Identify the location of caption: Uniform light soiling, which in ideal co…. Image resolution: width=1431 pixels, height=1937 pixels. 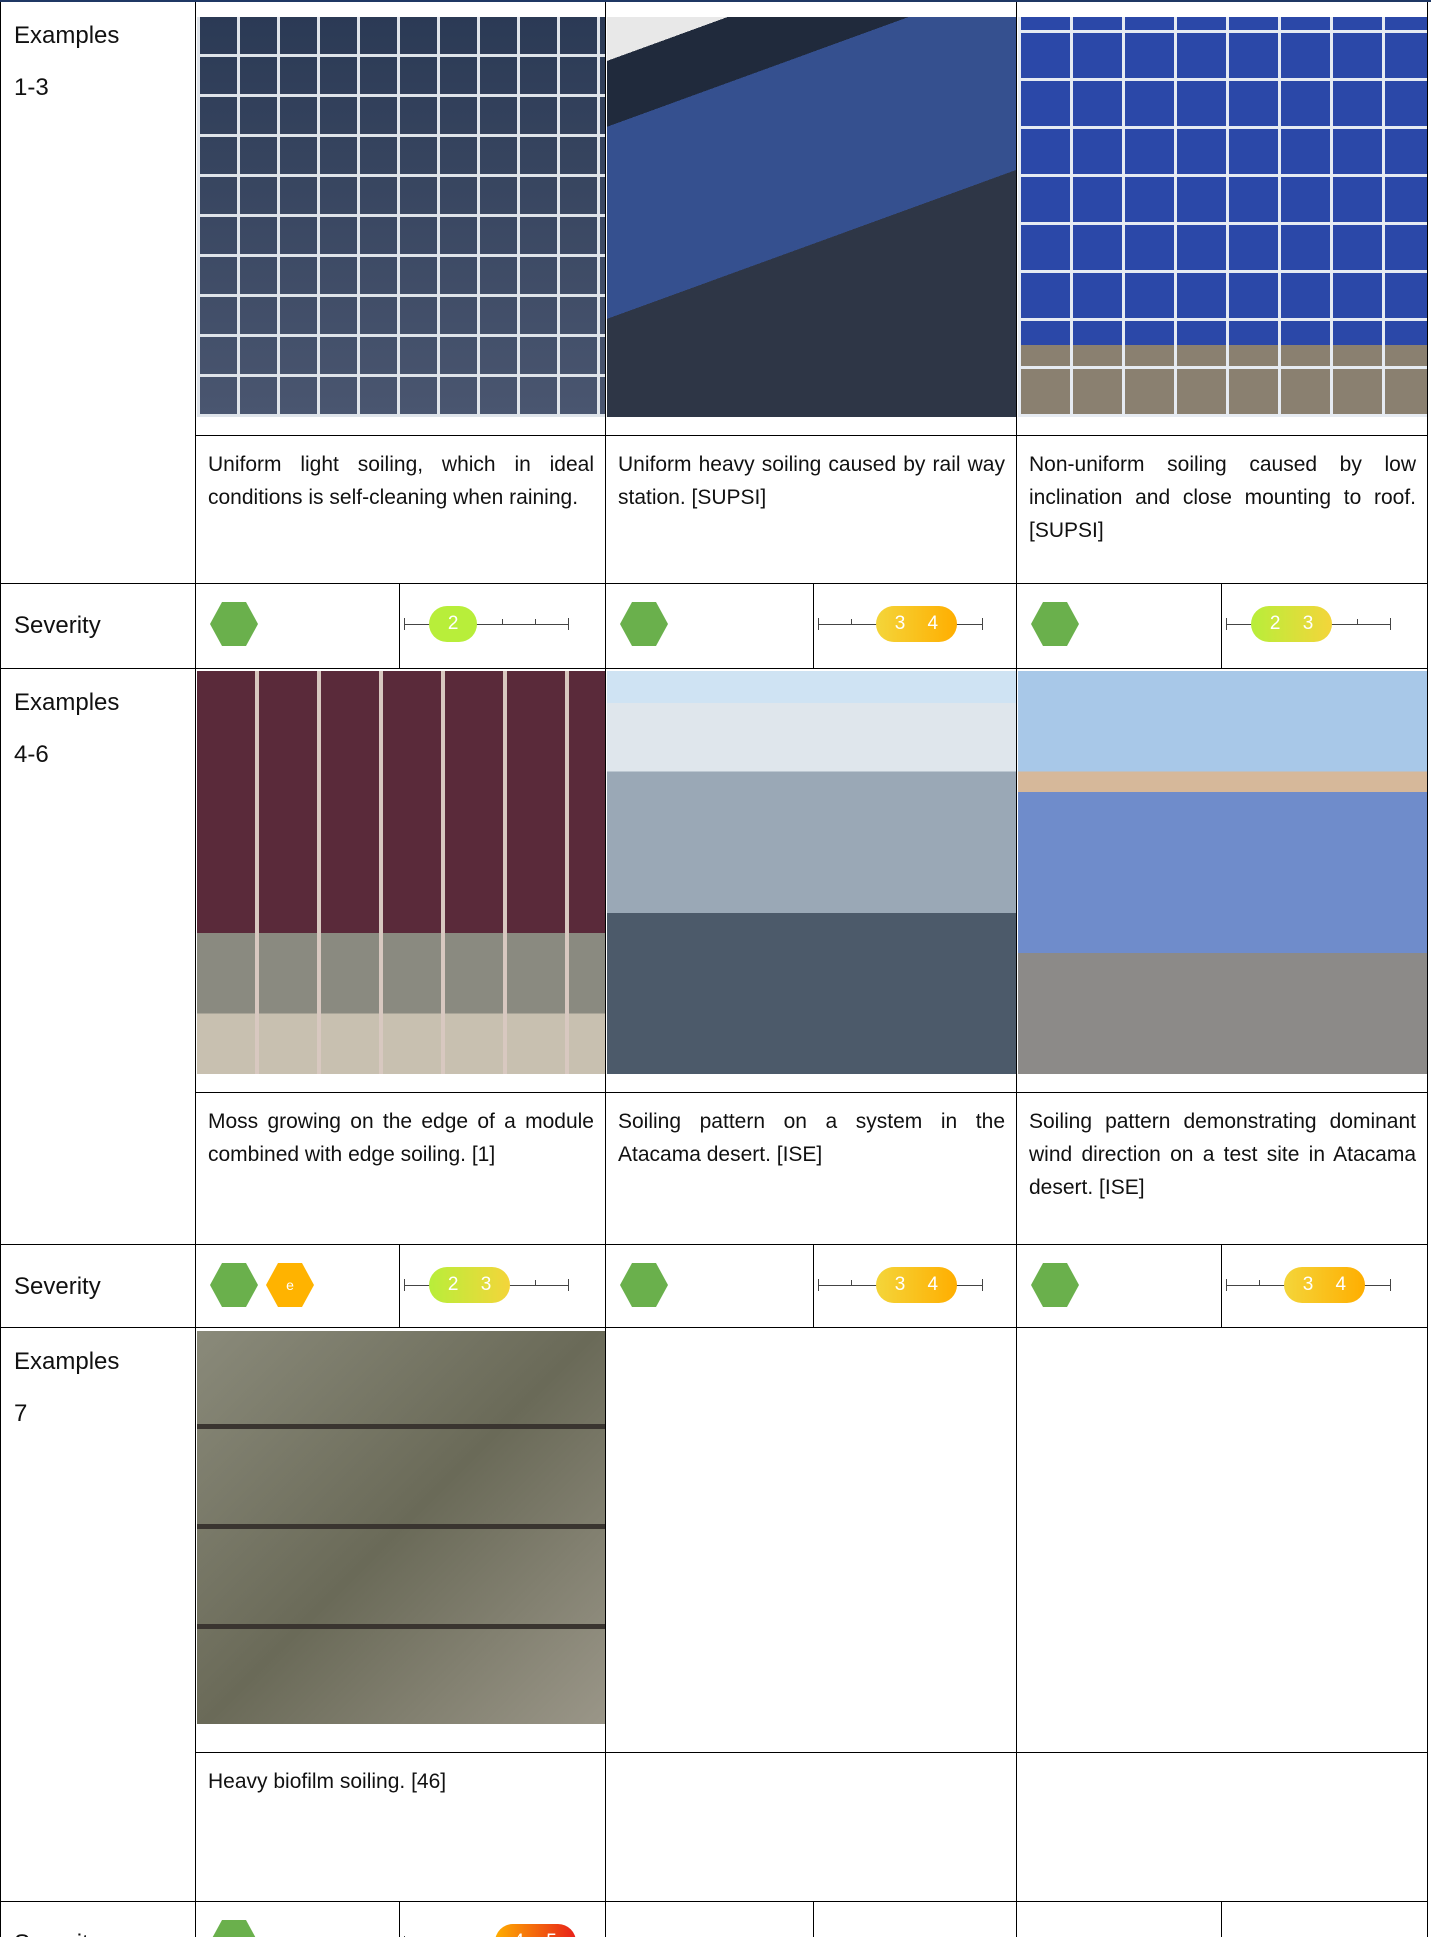
(401, 481).